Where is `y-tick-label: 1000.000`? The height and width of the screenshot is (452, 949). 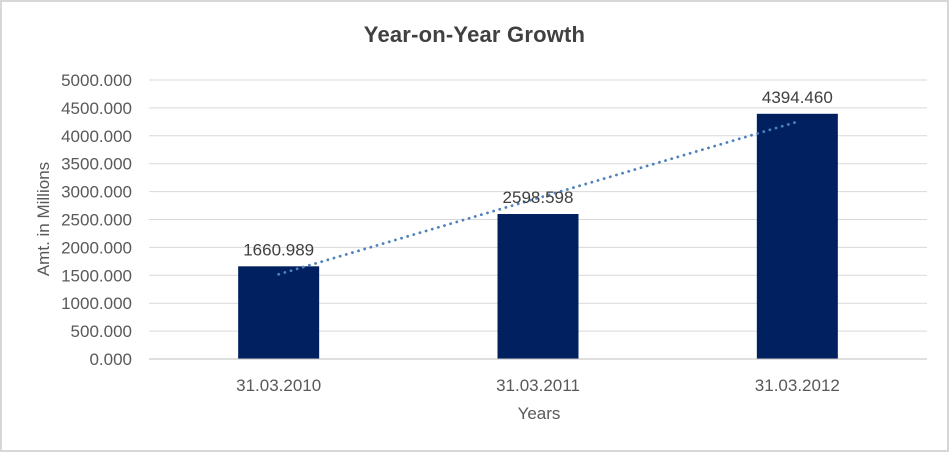
y-tick-label: 1000.000 is located at coordinates (96, 303).